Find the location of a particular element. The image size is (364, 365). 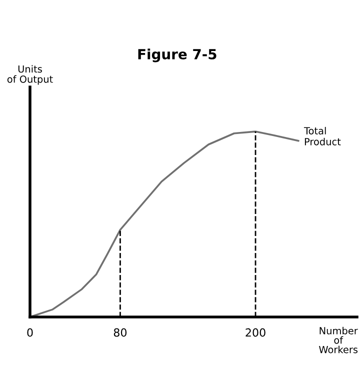

chart-title: Figure 7-5 is located at coordinates (177, 55).